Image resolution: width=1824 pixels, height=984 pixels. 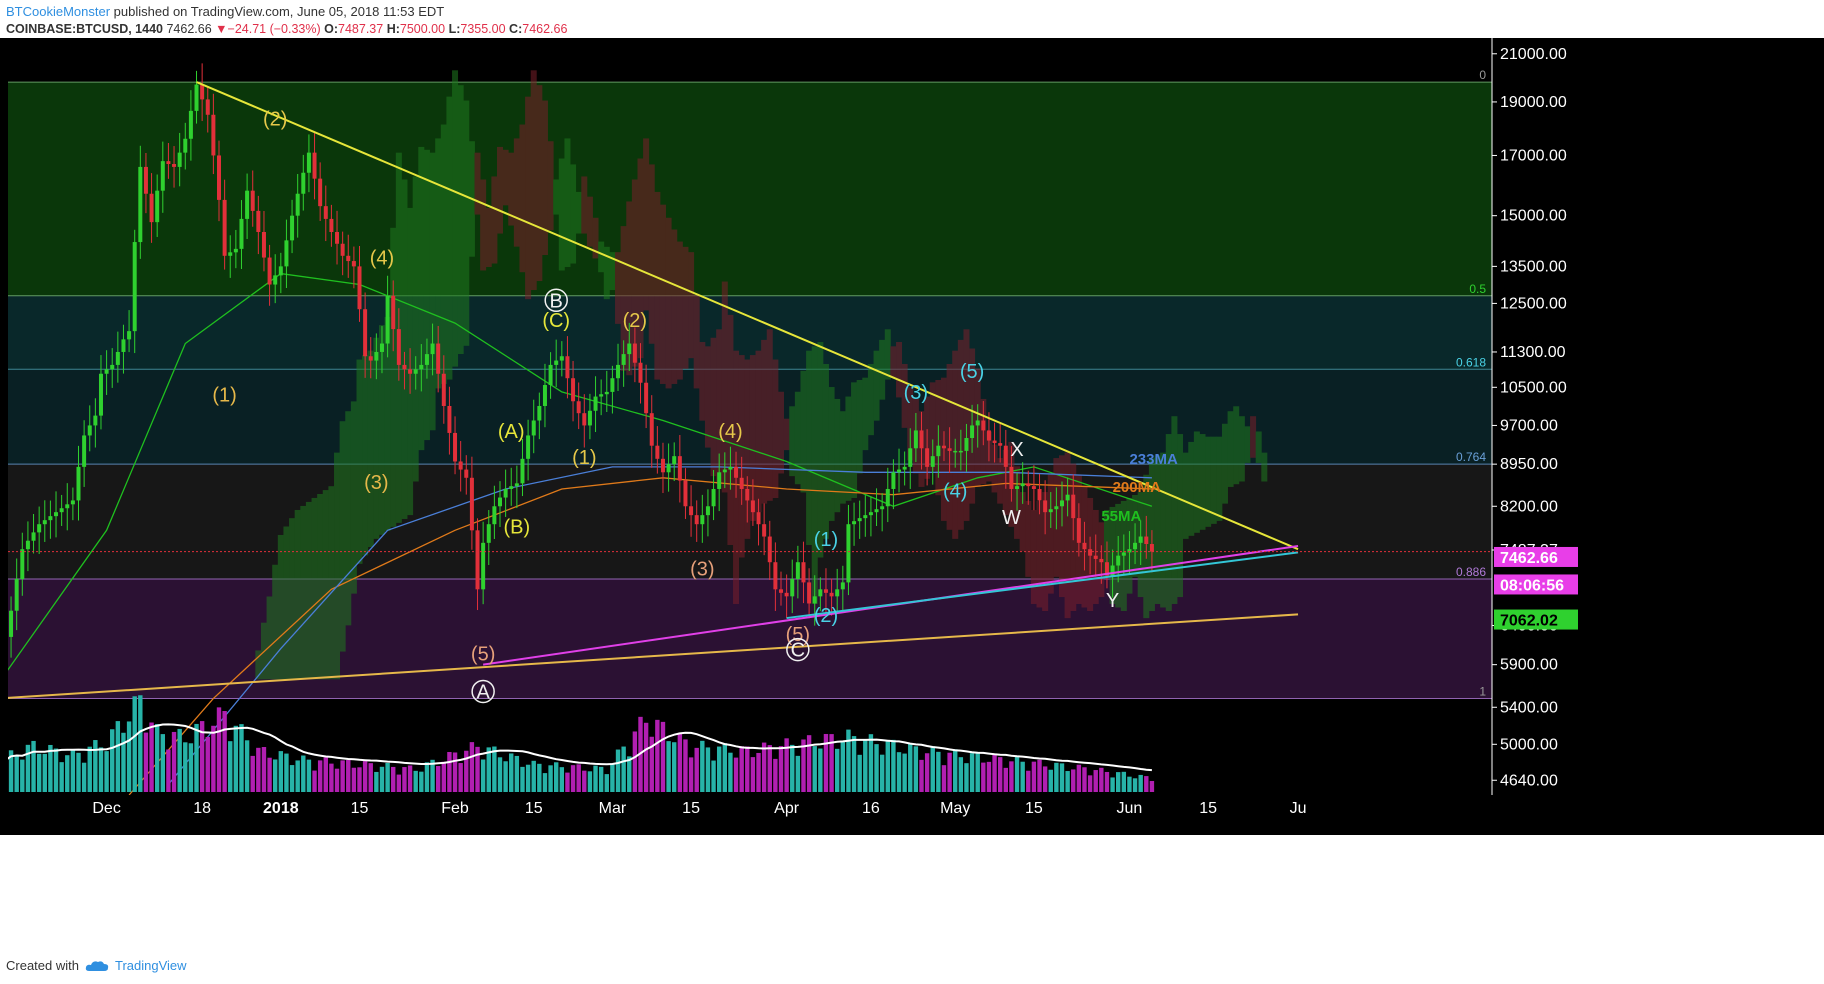 I want to click on wave-label: (A), so click(x=511, y=432).